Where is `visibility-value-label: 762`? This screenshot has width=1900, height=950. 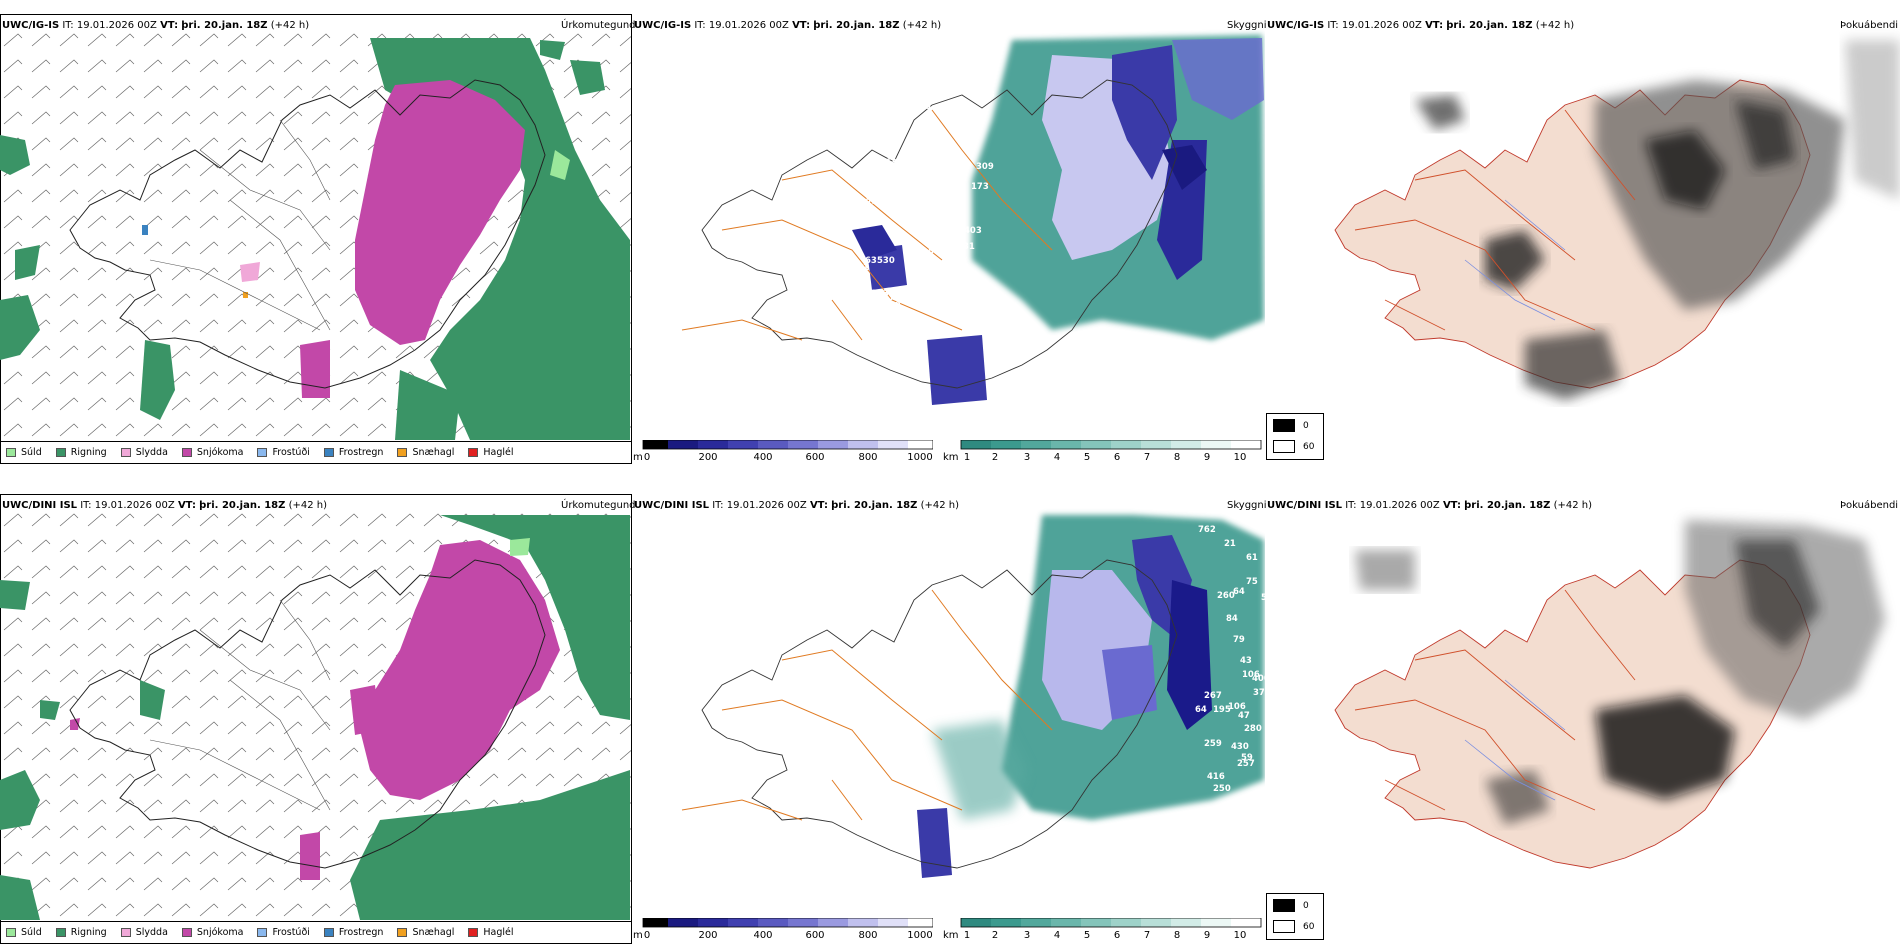 visibility-value-label: 762 is located at coordinates (1207, 530).